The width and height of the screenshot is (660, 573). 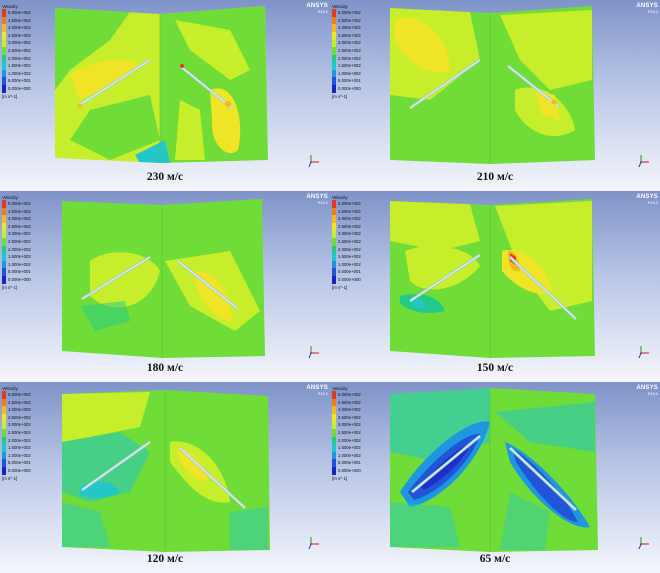 What do you see at coordinates (495, 177) in the screenshot?
I see `panel-caption: 210 м/с` at bounding box center [495, 177].